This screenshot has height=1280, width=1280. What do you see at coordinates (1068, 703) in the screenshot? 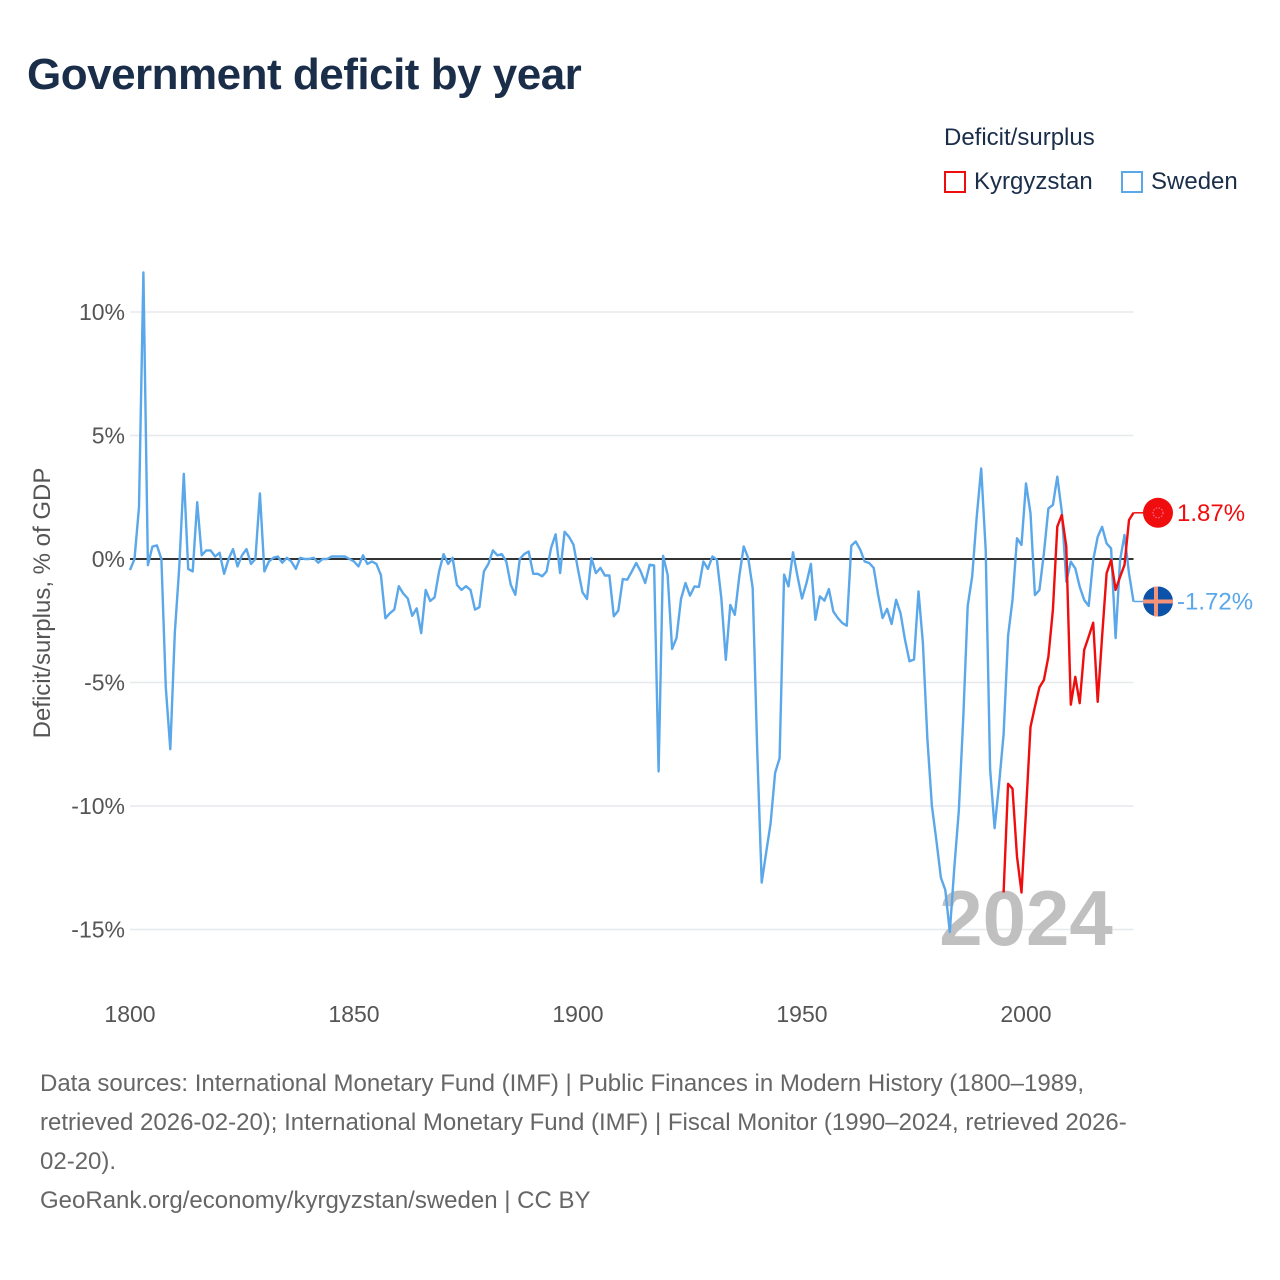
I see `series-line-kyrgyzstan` at bounding box center [1068, 703].